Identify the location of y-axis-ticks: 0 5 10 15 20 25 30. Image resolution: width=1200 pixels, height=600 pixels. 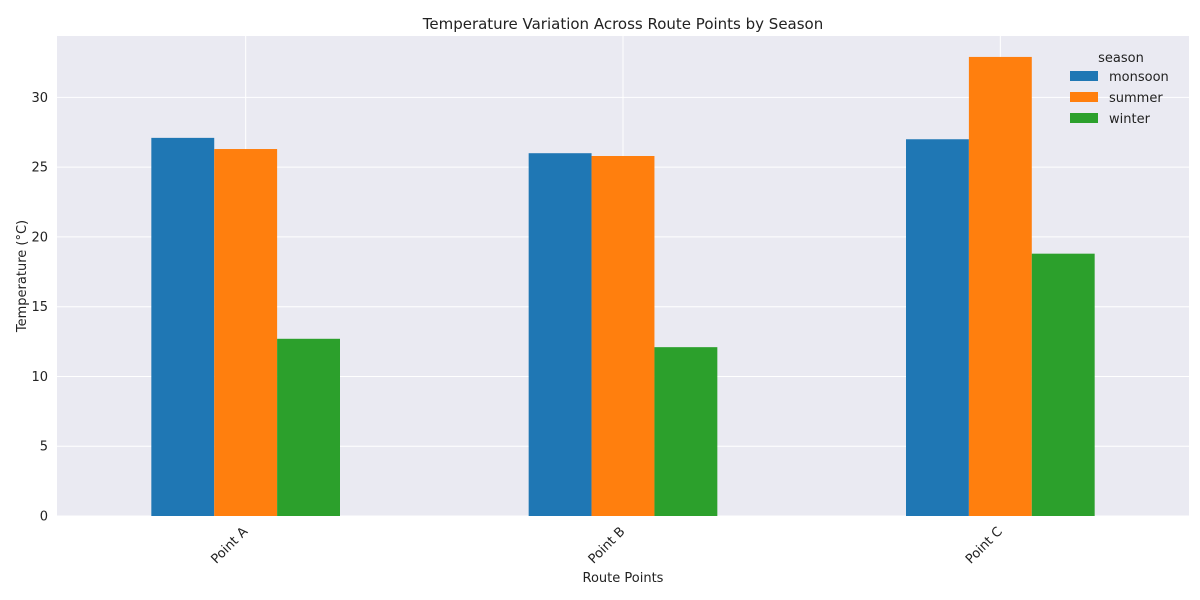
(39, 308).